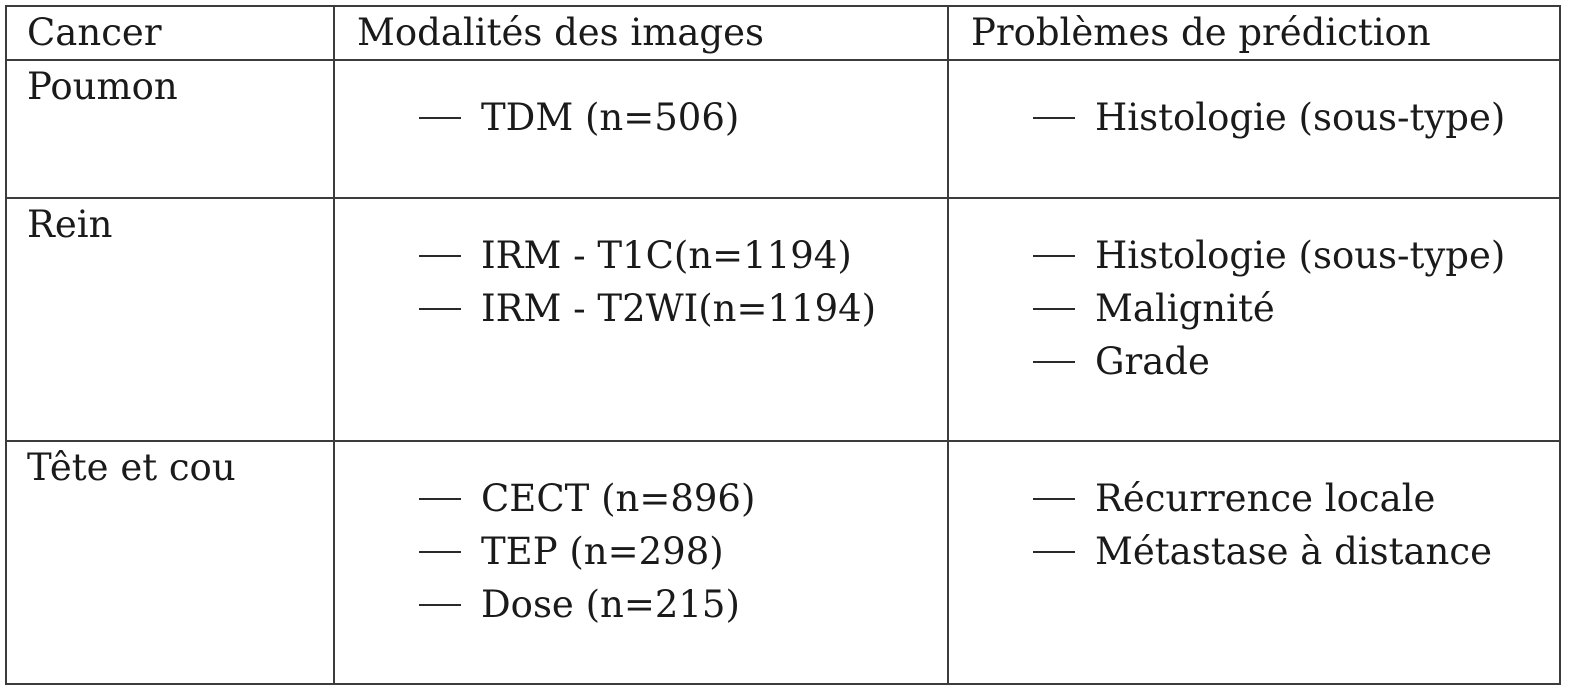 The width and height of the screenshot is (1569, 692). Describe the element at coordinates (131, 467) in the screenshot. I see `cancer-cell-head-neck: Tête et cou` at that location.